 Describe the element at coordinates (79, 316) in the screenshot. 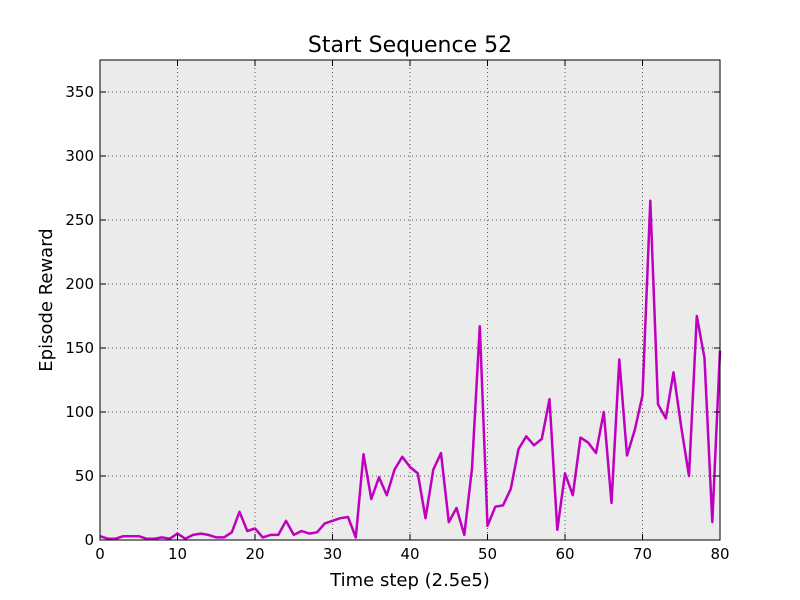

I see `y-tick-labels: 0 50 100 150 200 250 300 350` at that location.